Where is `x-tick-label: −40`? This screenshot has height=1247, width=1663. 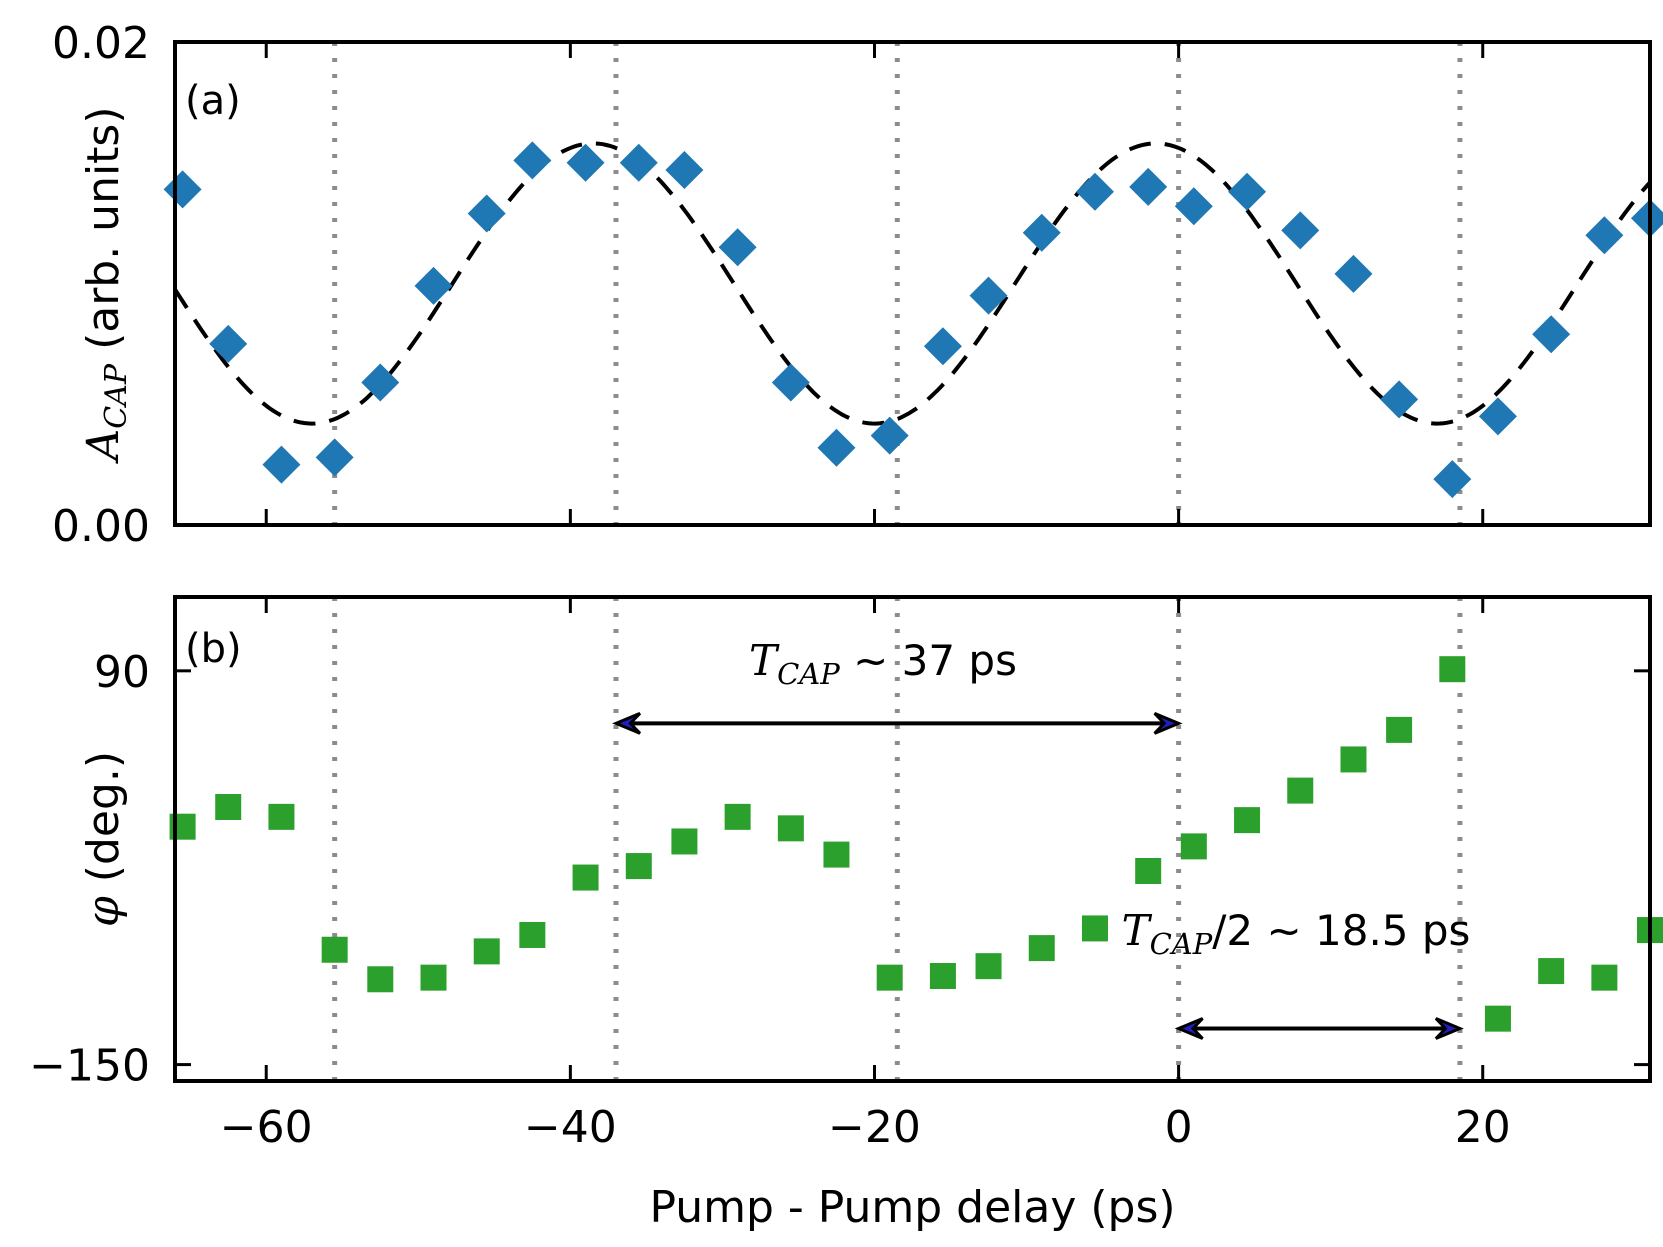 x-tick-label: −40 is located at coordinates (570, 1127).